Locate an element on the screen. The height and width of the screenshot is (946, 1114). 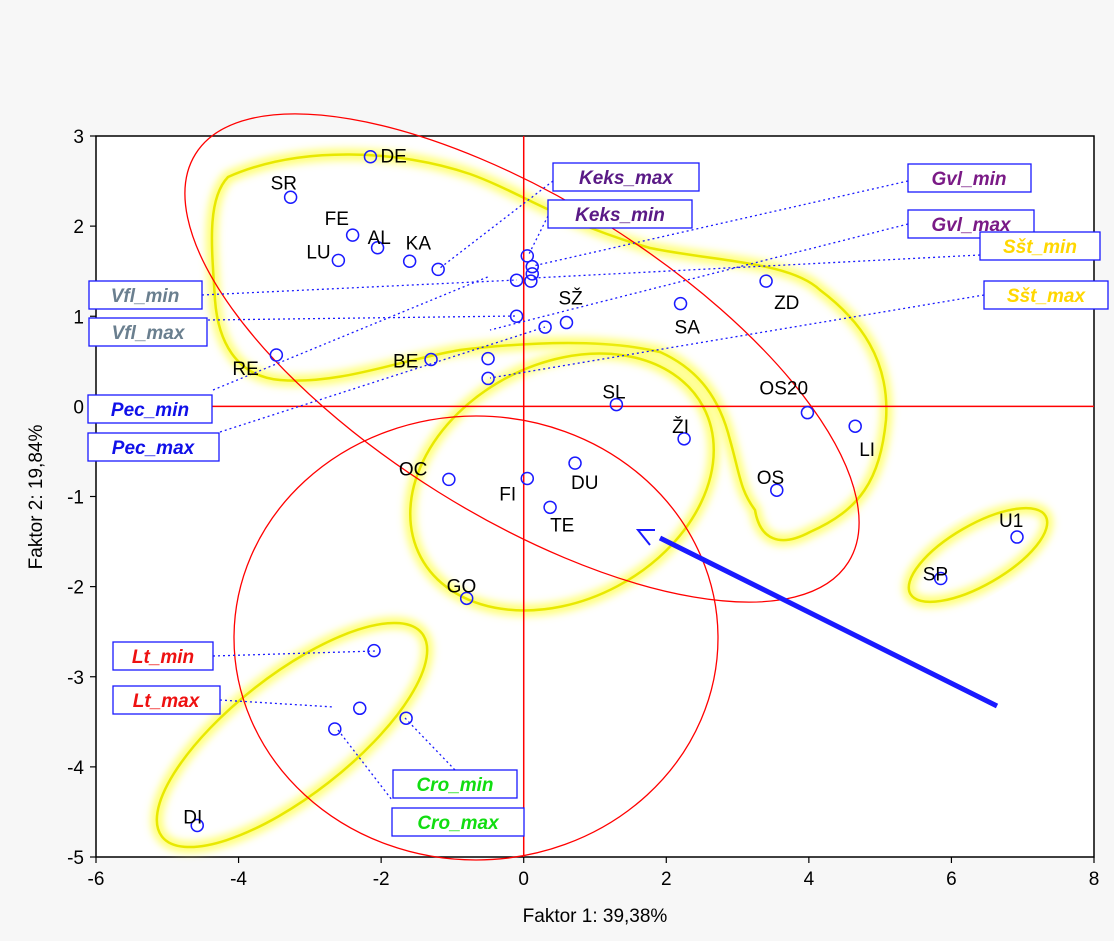
point-label: SR is located at coordinates (284, 183).